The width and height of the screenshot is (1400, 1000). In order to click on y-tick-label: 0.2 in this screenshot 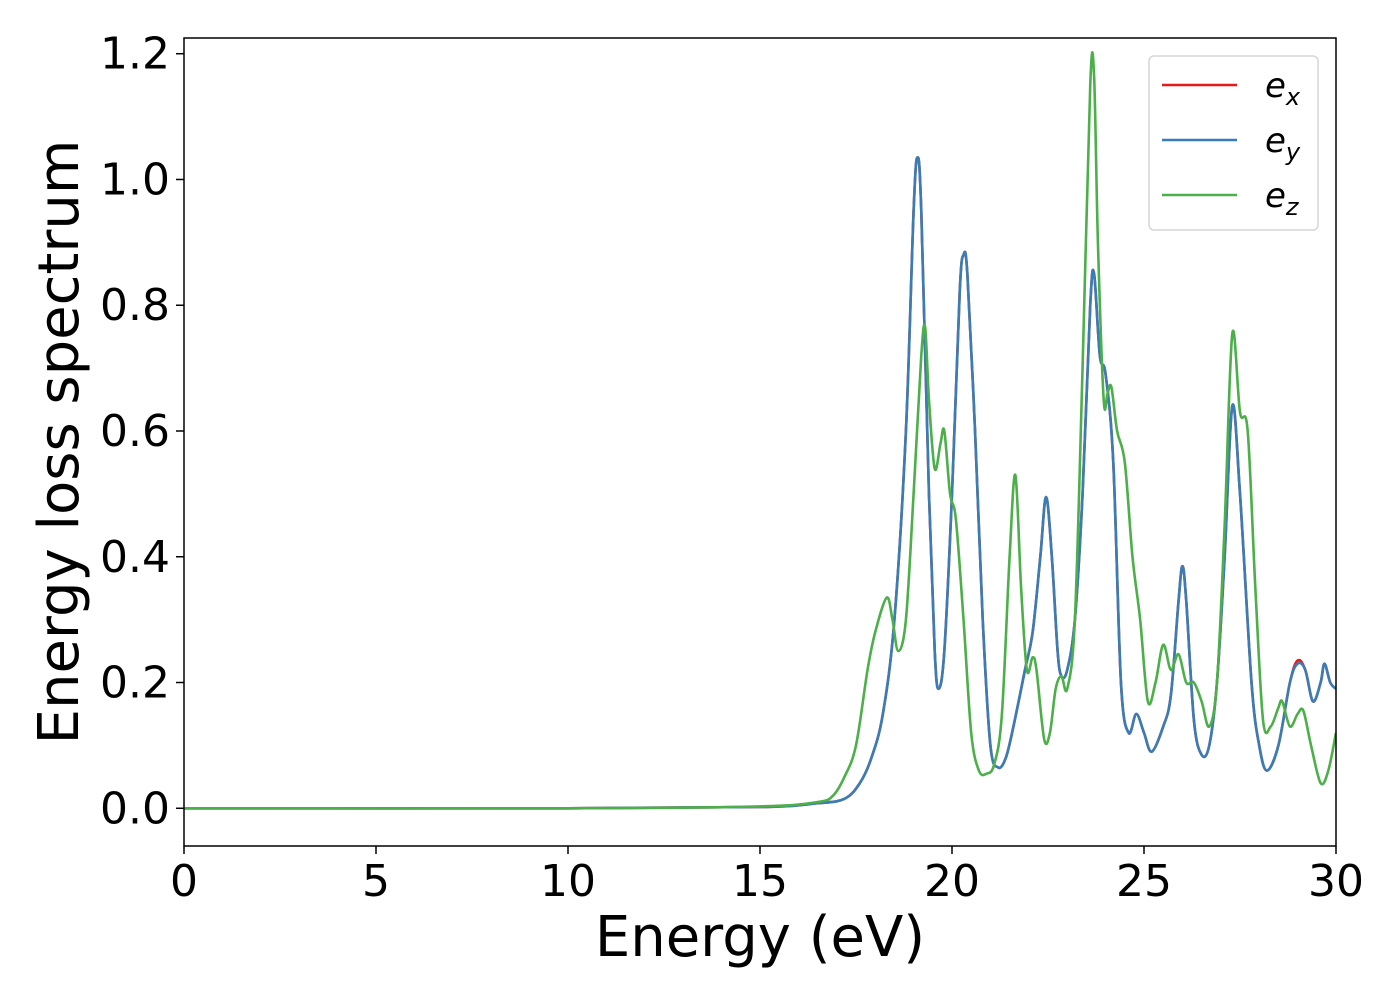, I will do `click(135, 683)`.